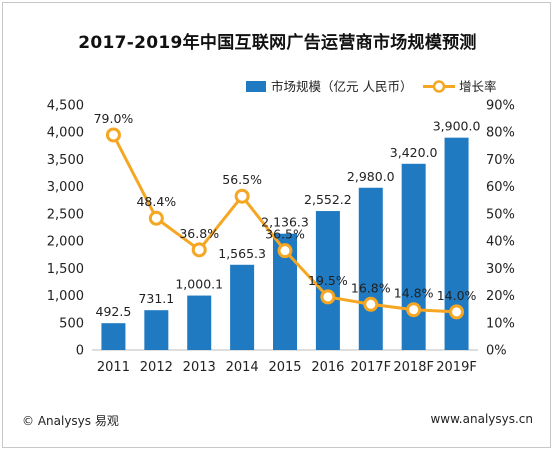  I want to click on right-axis-tick-label: 0%, so click(496, 351).